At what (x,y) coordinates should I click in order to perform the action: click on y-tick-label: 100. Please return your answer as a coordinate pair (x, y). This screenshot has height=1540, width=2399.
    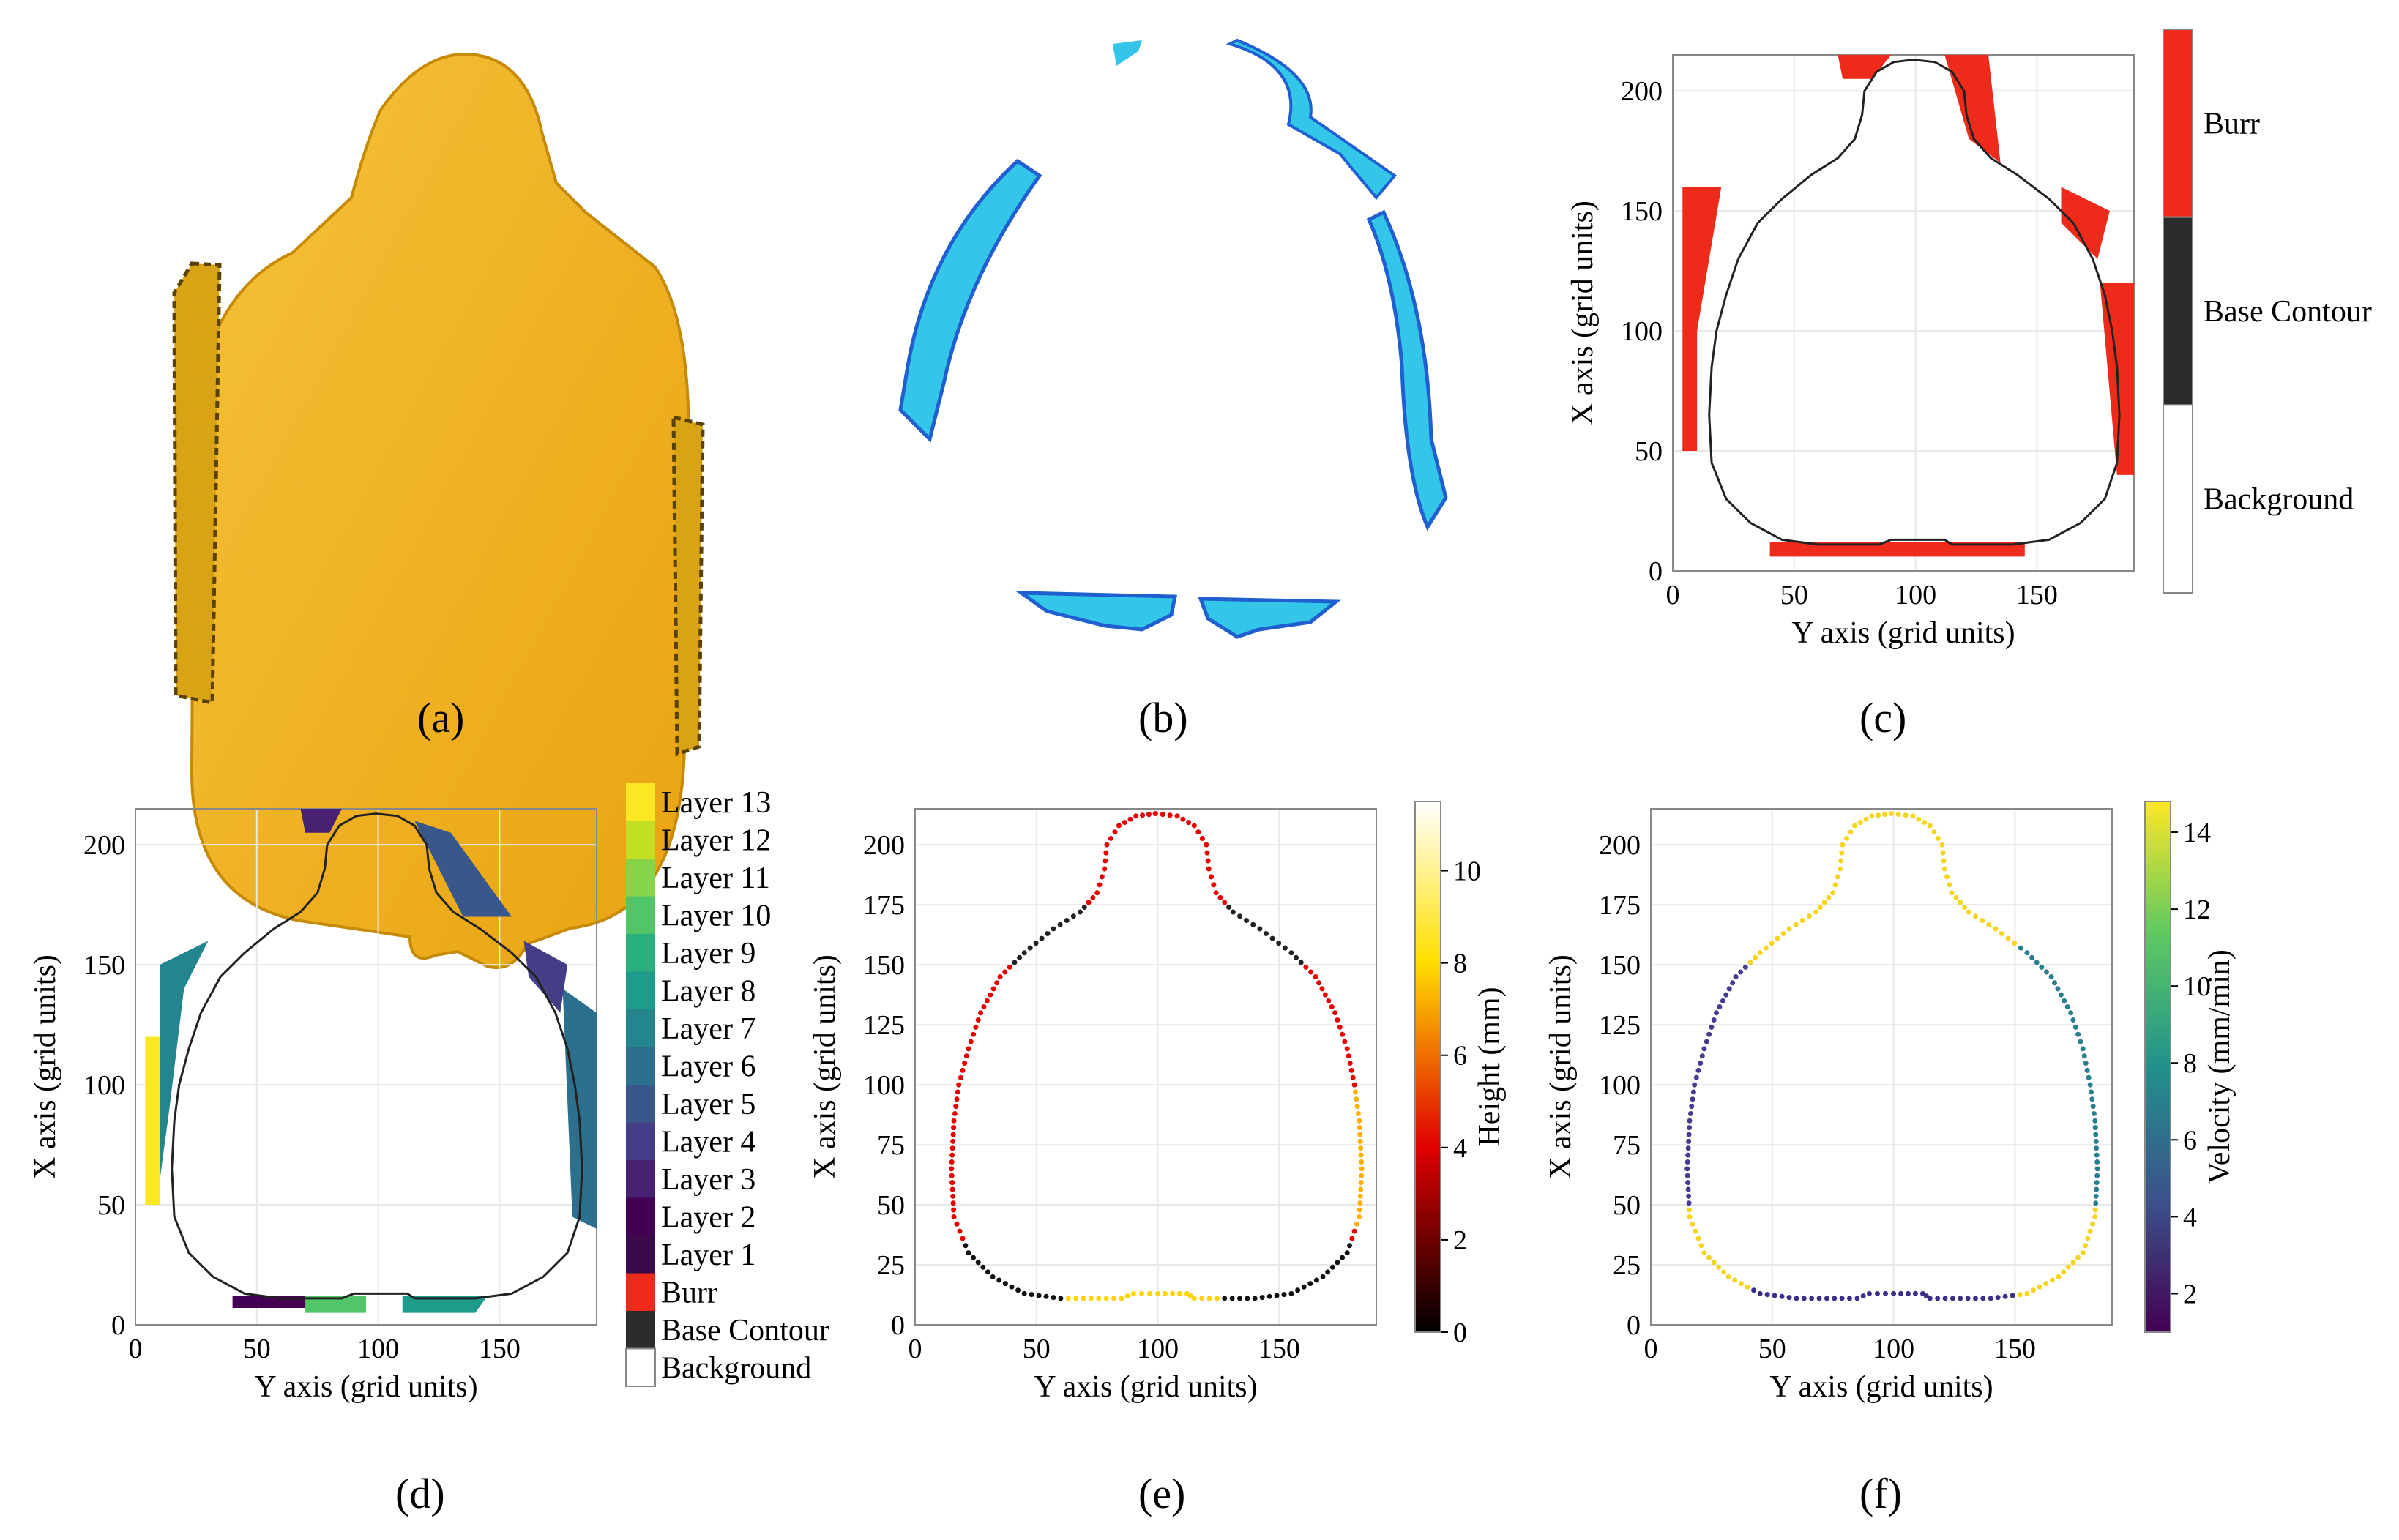
    Looking at the image, I should click on (1620, 1085).